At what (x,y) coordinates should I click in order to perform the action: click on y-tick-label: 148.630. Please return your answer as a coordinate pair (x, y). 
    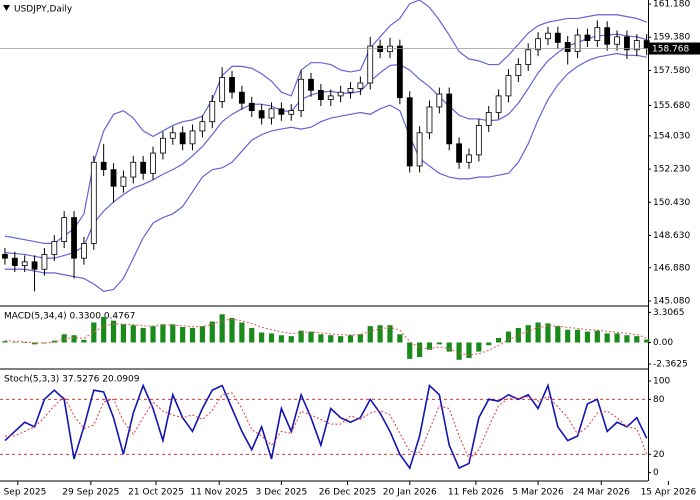
    Looking at the image, I should click on (671, 236).